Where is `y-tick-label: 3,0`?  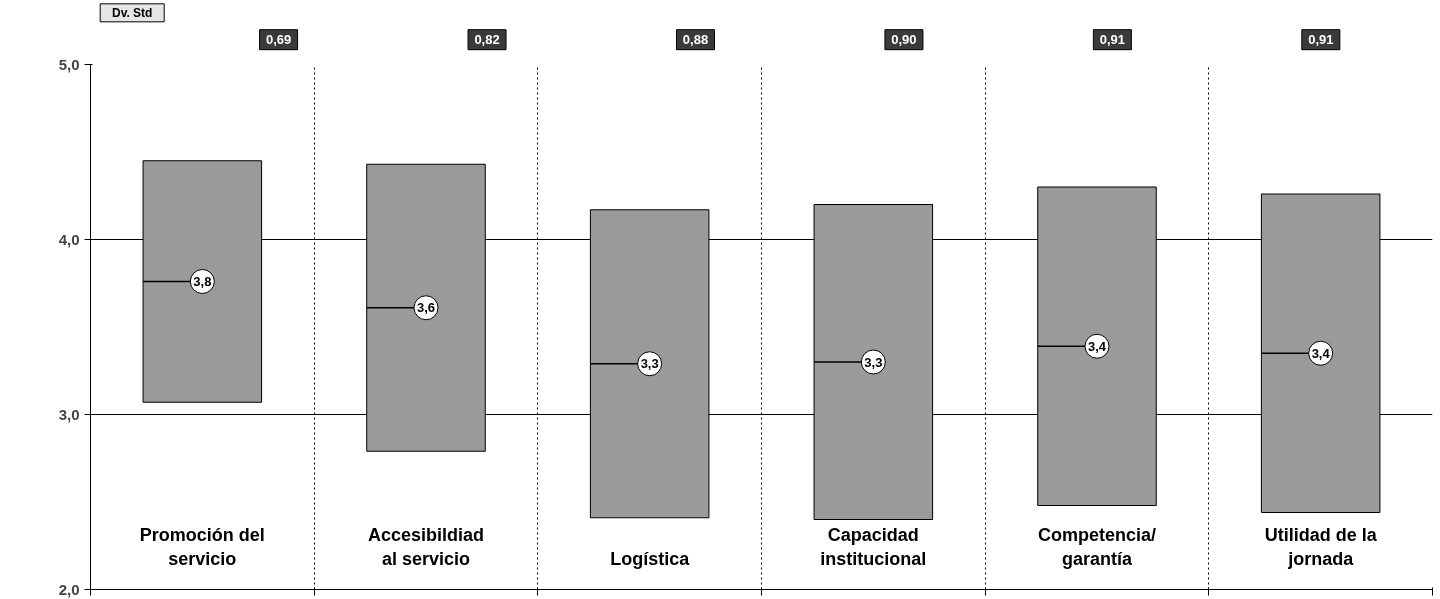
y-tick-label: 3,0 is located at coordinates (69, 414).